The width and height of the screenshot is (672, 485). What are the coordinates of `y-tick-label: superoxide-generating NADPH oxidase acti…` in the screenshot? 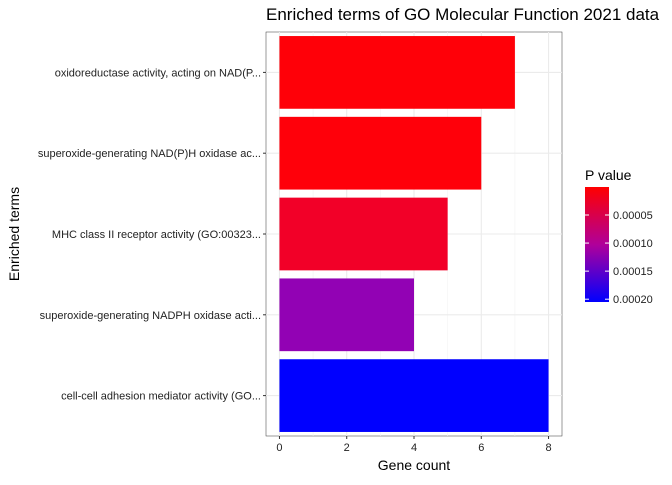 It's located at (150, 316).